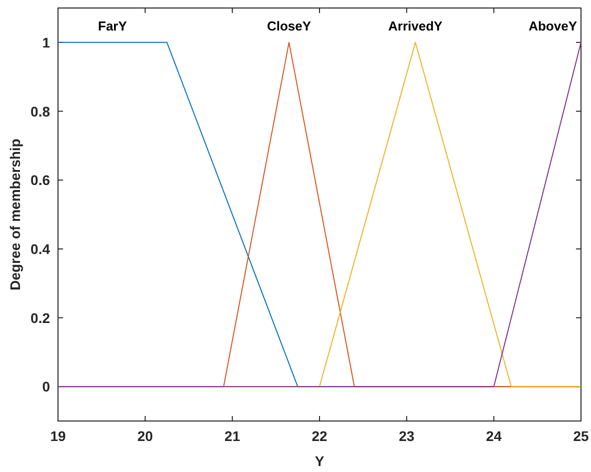 This screenshot has width=591, height=472. I want to click on series-label: AboveY, so click(553, 26).